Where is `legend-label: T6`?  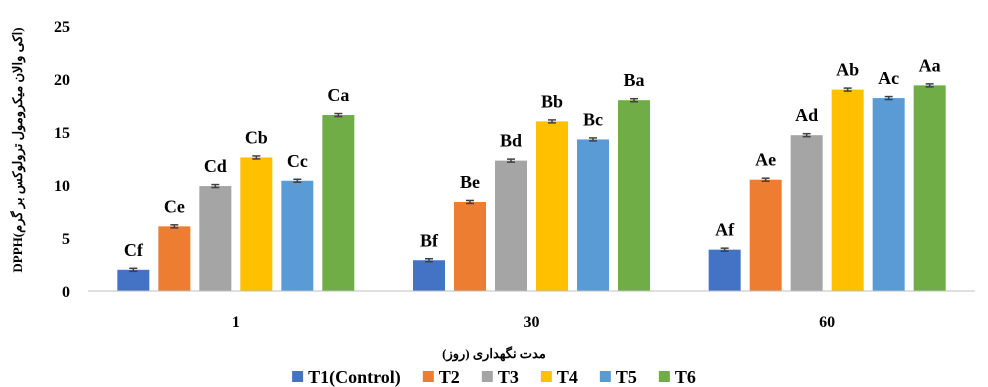
legend-label: T6 is located at coordinates (685, 377).